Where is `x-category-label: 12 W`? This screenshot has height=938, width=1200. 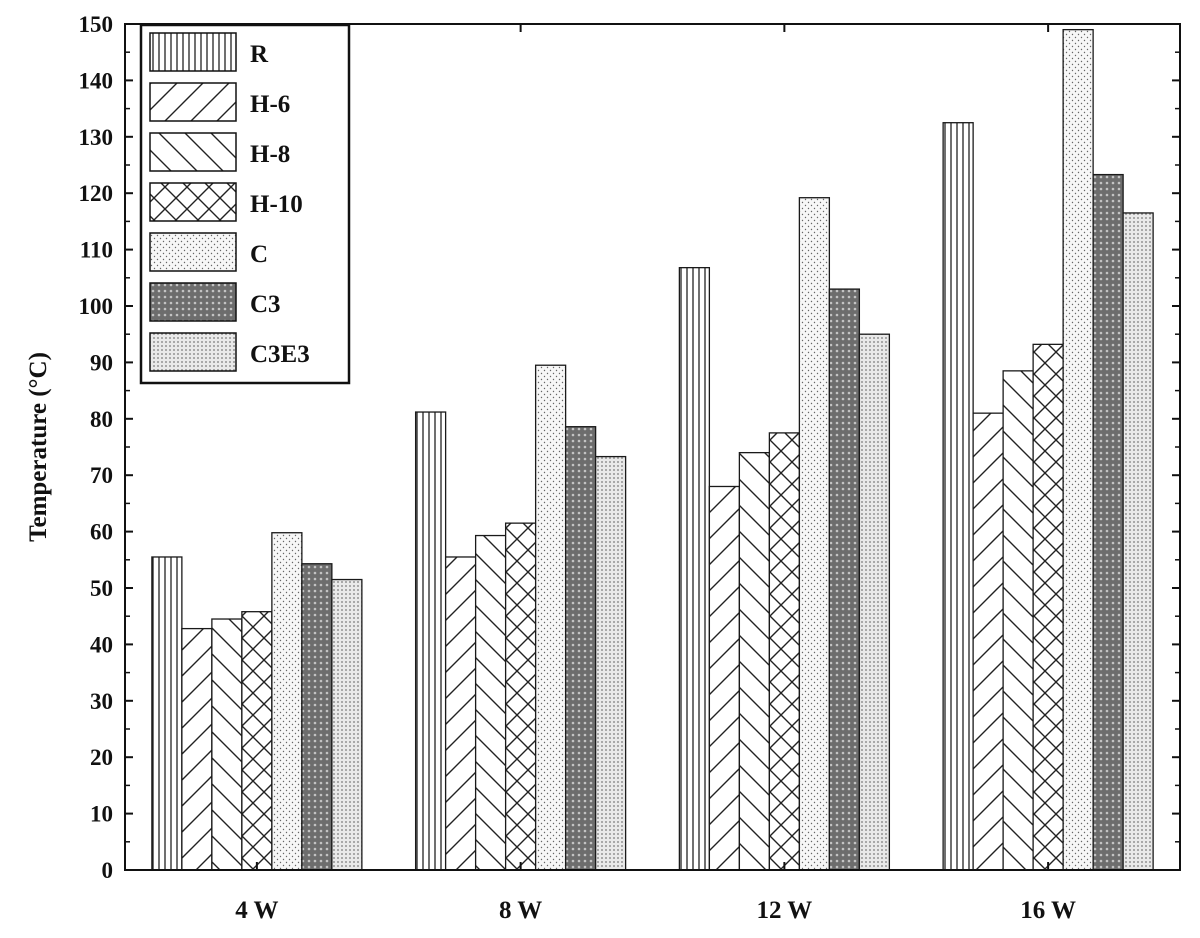
x-category-label: 12 W is located at coordinates (784, 910).